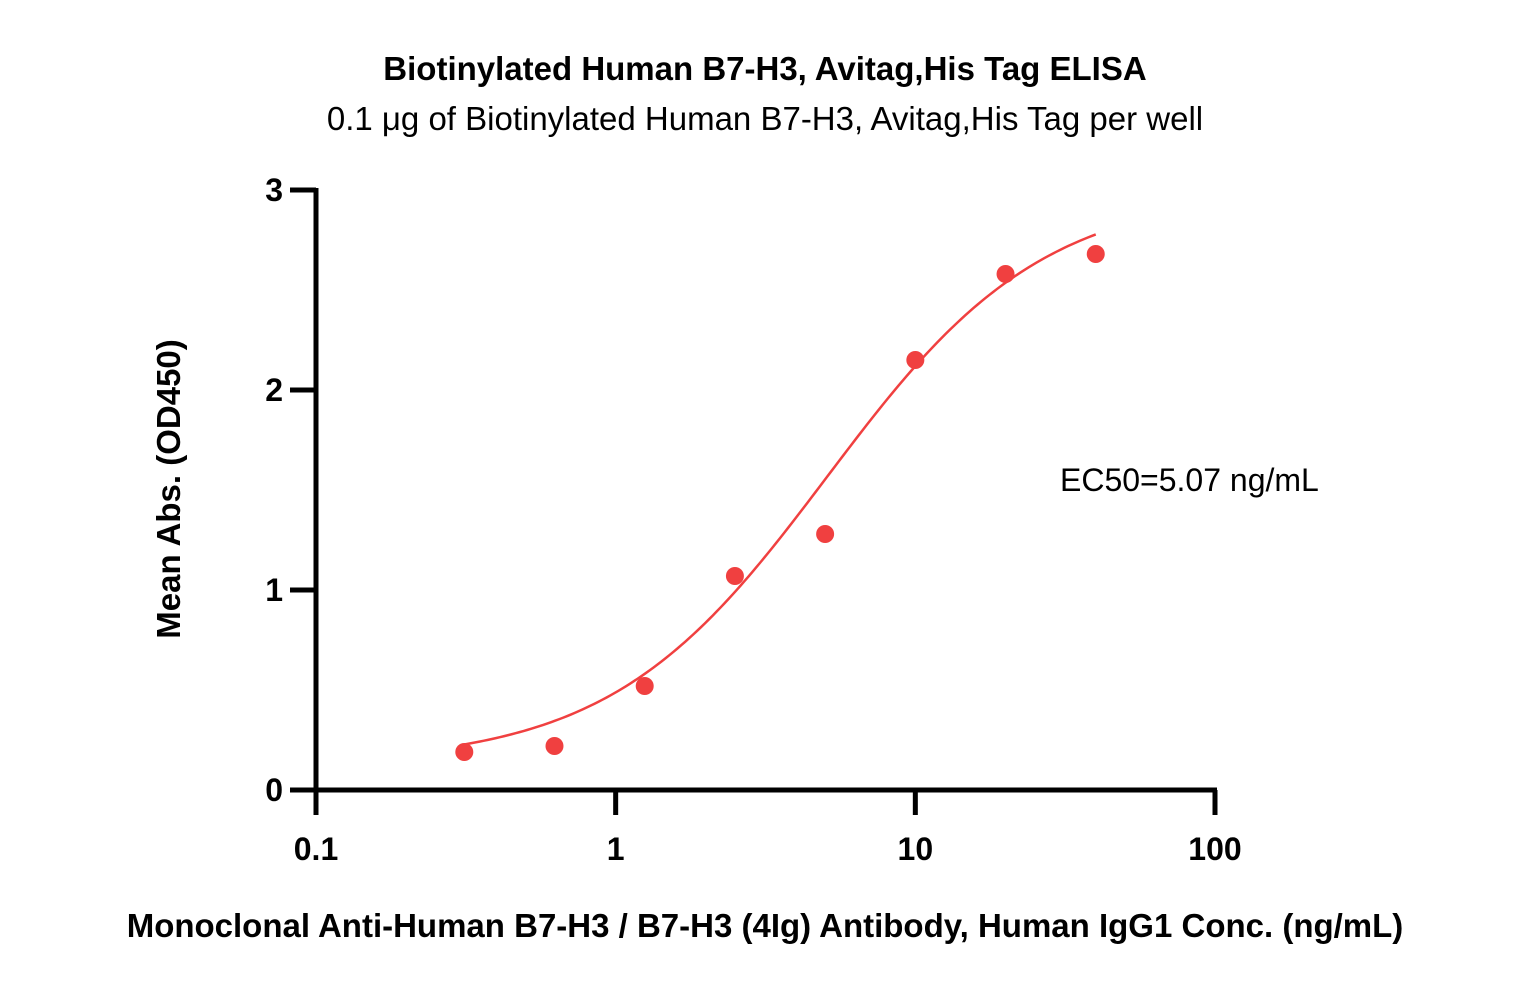  Describe the element at coordinates (1189, 480) in the screenshot. I see `ec50-annotation: EC50=5.07 ng/mL` at that location.